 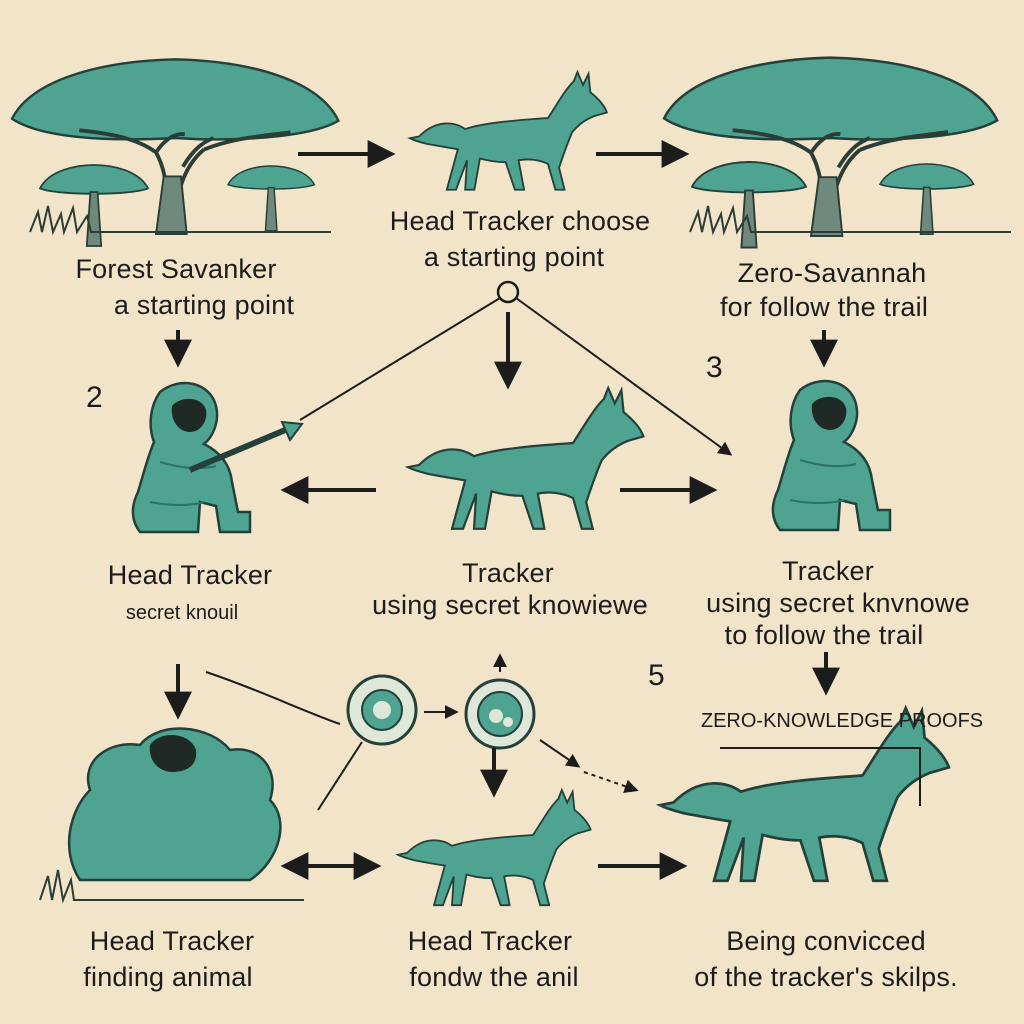 I want to click on jackal-center, so click(x=525, y=458).